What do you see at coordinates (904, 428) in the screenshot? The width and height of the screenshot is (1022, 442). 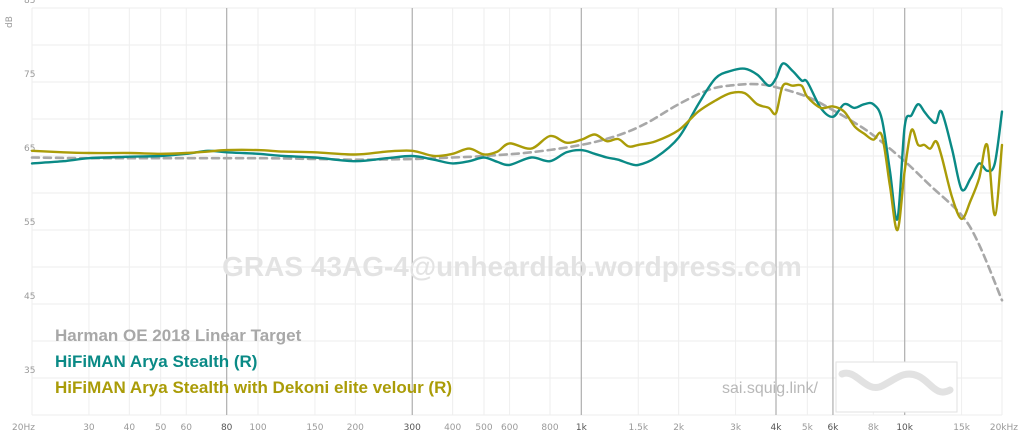 I see `x-tick-label: 10k` at bounding box center [904, 428].